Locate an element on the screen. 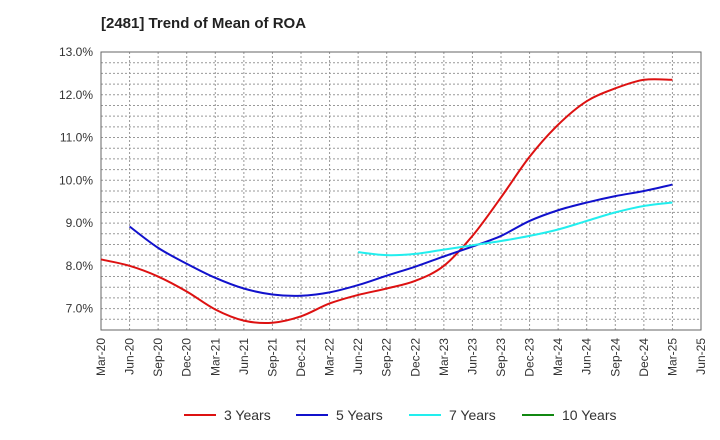 This screenshot has width=720, height=440. legend-label: 7 Years is located at coordinates (472, 415).